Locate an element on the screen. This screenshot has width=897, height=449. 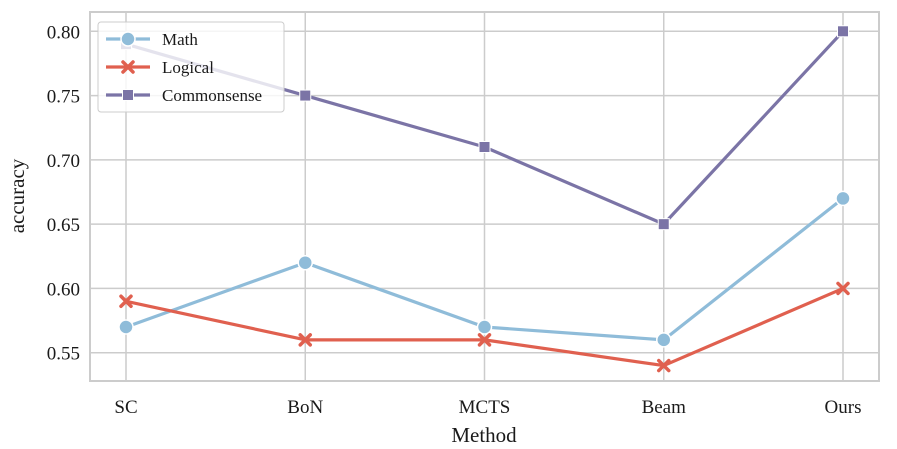
y-tick-label: 0.75 is located at coordinates (63, 97).